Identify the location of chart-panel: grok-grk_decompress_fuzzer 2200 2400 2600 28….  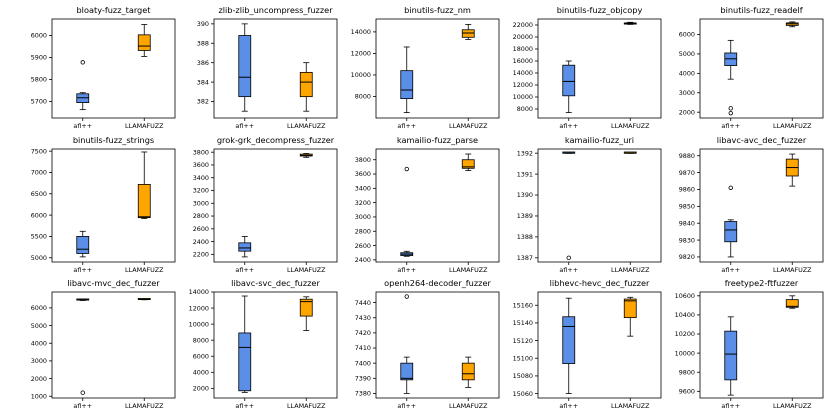
(265, 204).